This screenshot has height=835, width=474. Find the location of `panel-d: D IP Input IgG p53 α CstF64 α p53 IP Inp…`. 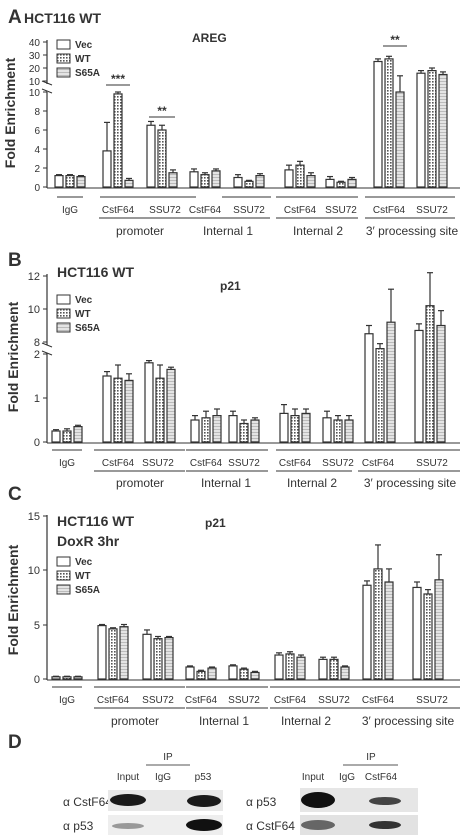

panel-d: D IP Input IgG p53 α CstF64 α p53 IP Inp… is located at coordinates (213, 783).